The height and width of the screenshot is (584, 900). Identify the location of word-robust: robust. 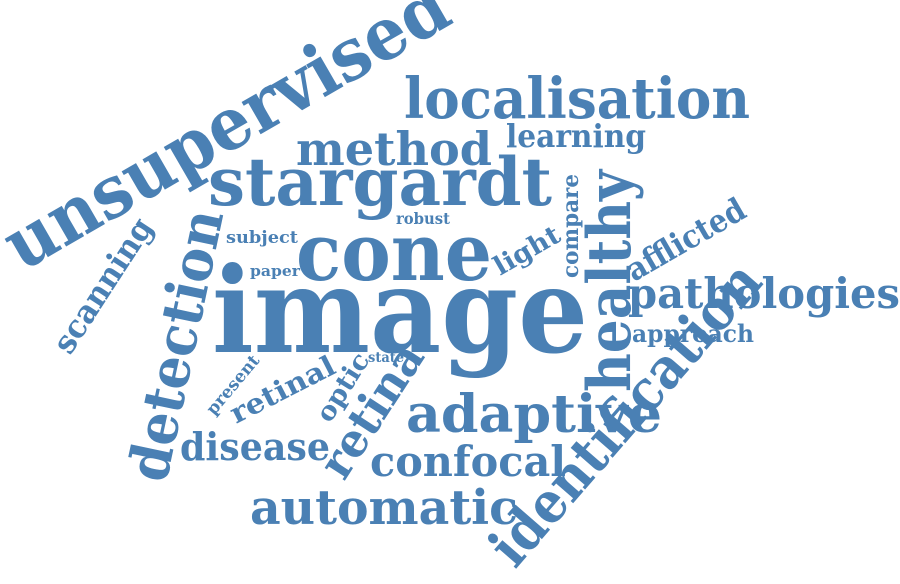
(423, 218).